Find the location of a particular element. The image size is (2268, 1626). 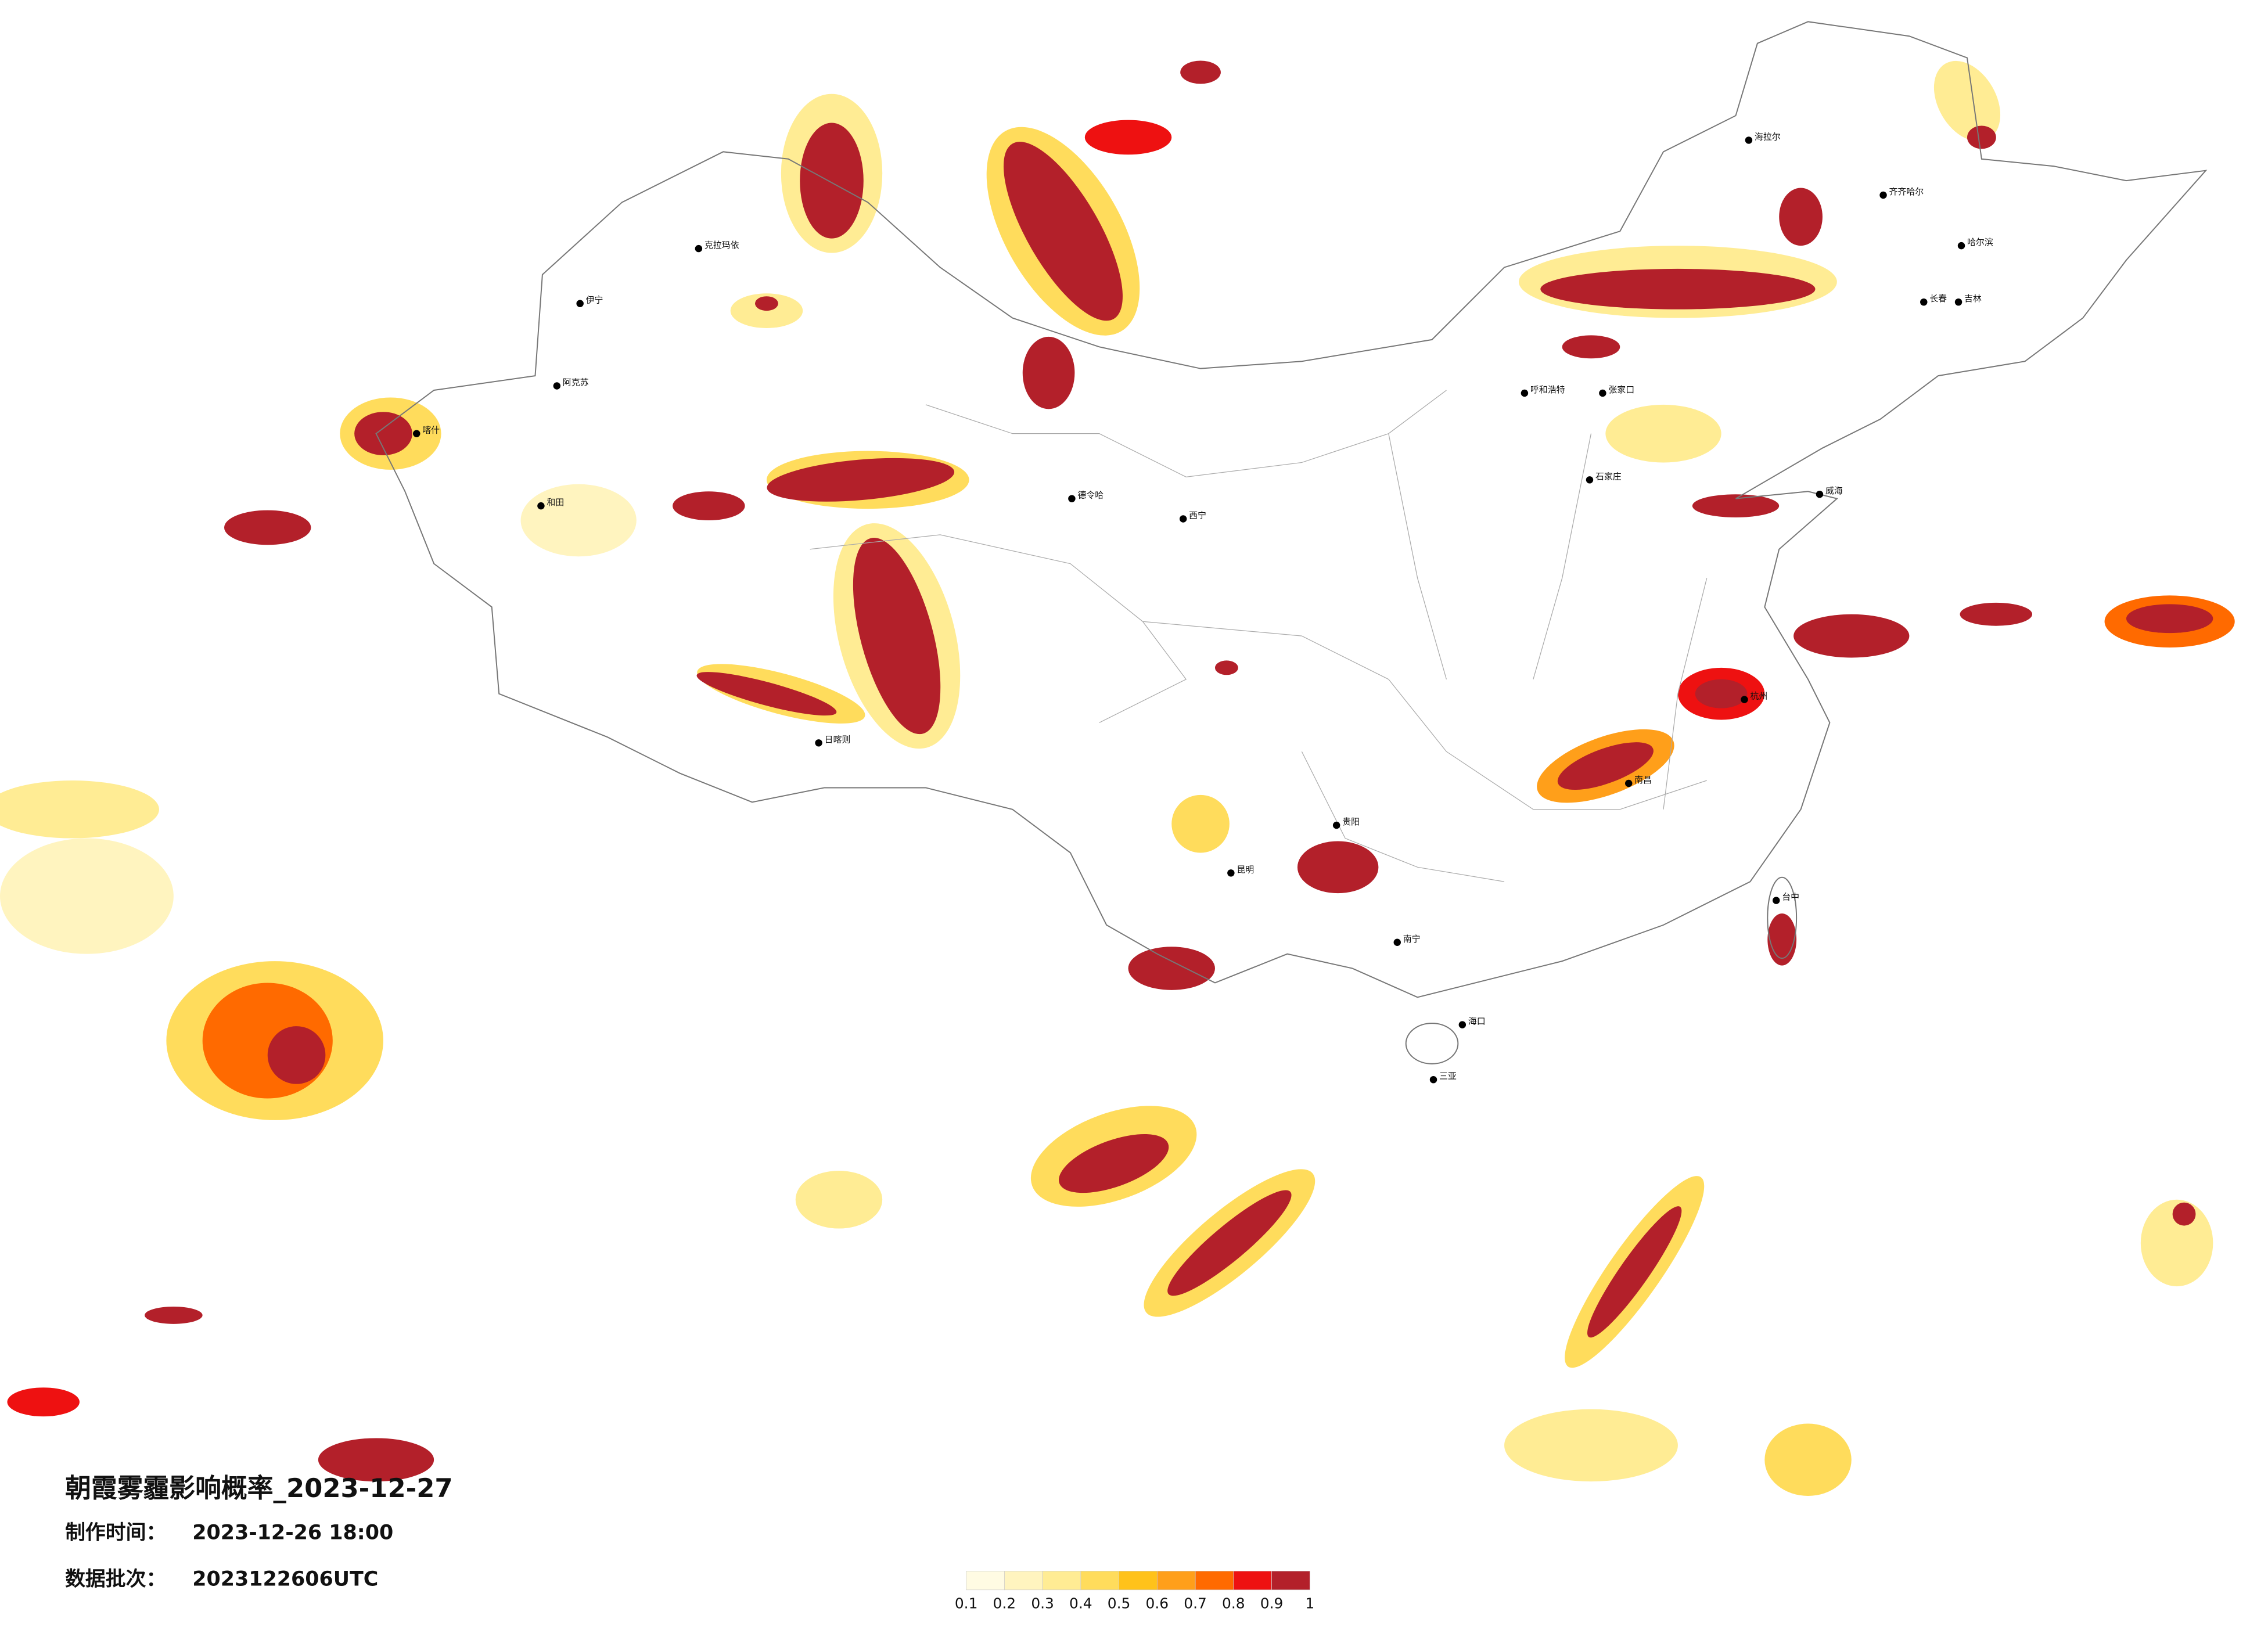

city-label: 喀什 is located at coordinates (431, 430).